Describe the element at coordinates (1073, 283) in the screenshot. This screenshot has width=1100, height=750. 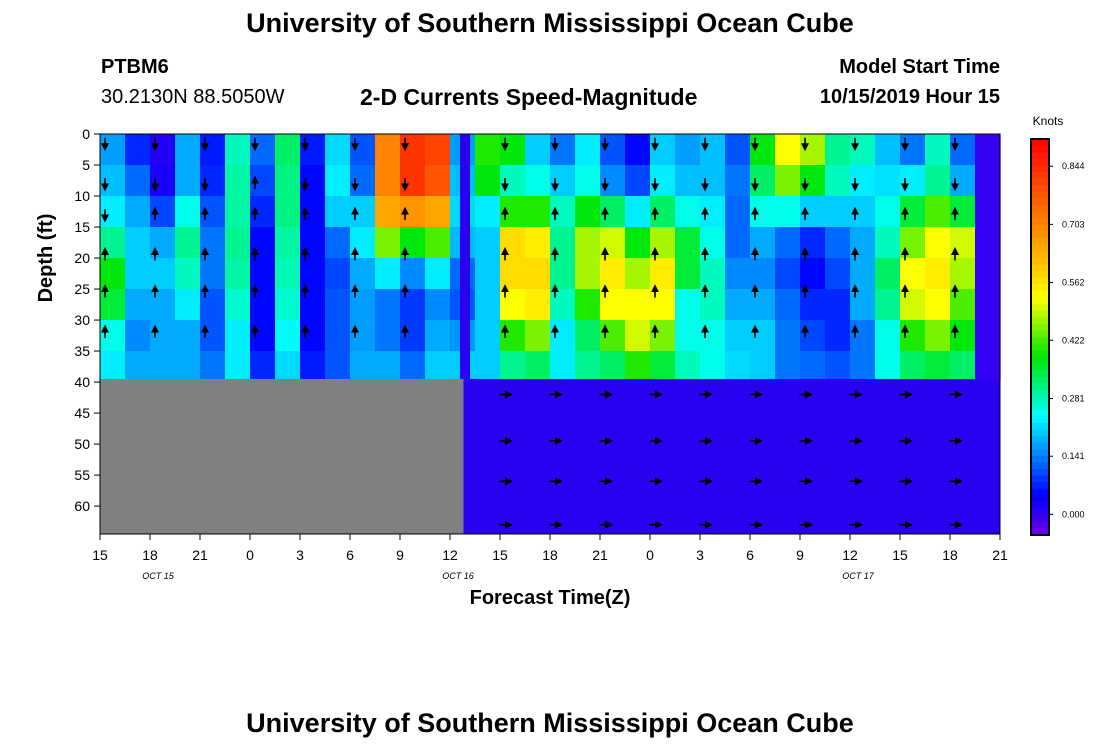
I see `colorbar-tick-label: 0.562` at that location.